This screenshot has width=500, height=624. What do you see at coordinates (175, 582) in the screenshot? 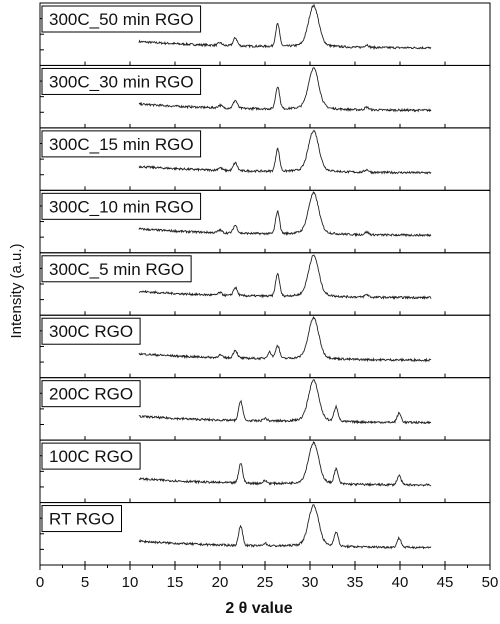
I see `x-tick-label: 15` at bounding box center [175, 582].